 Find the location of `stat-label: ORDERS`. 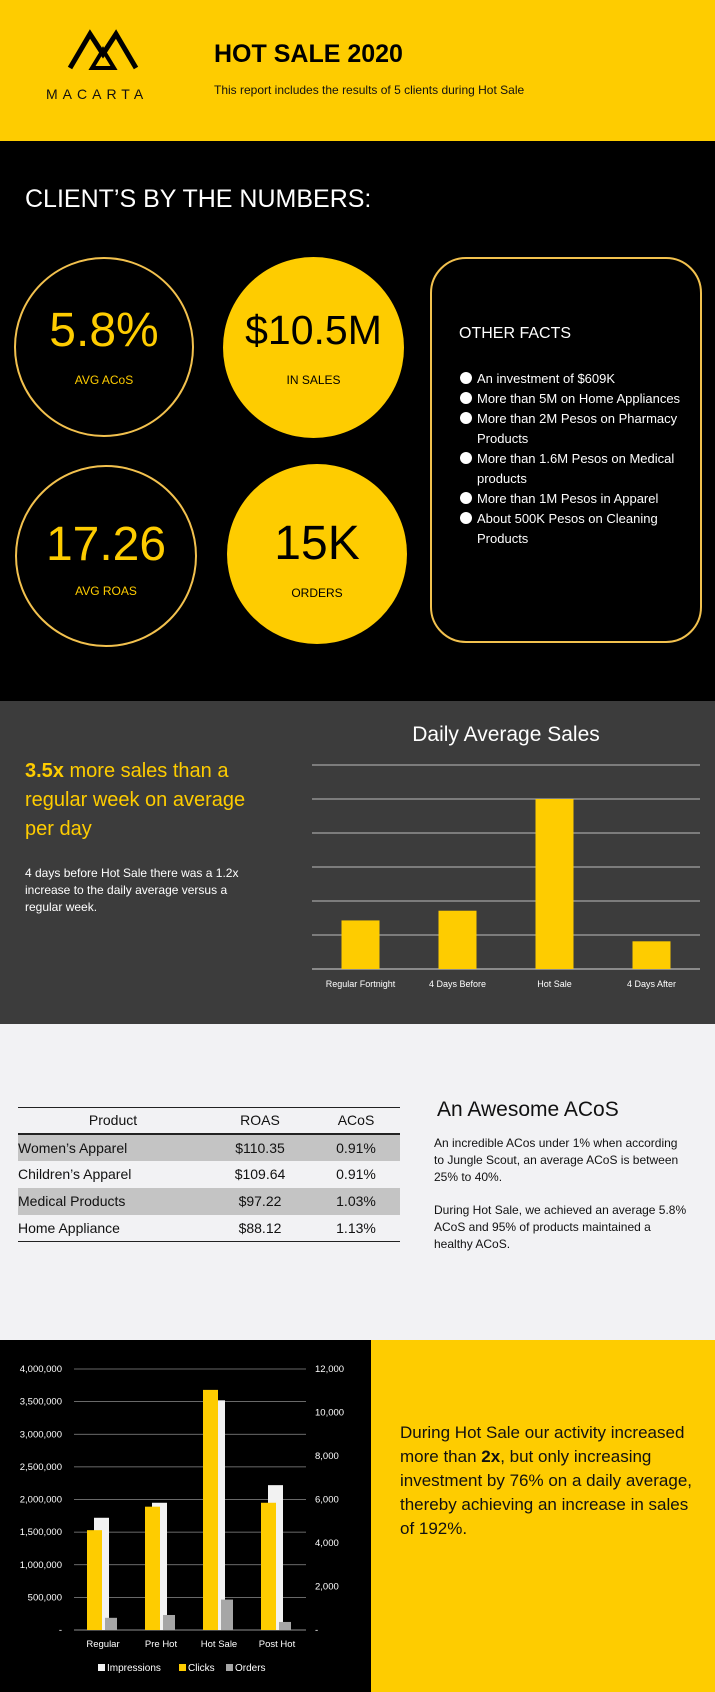

stat-label: ORDERS is located at coordinates (317, 593).